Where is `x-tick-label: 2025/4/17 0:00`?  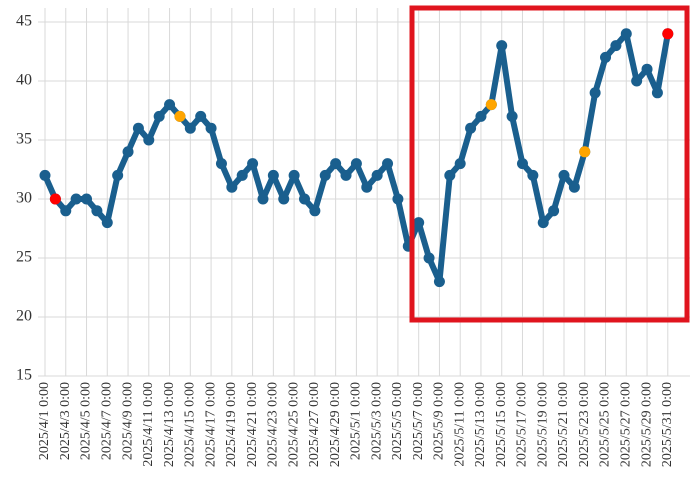 x-tick-label: 2025/4/17 0:00 is located at coordinates (210, 424).